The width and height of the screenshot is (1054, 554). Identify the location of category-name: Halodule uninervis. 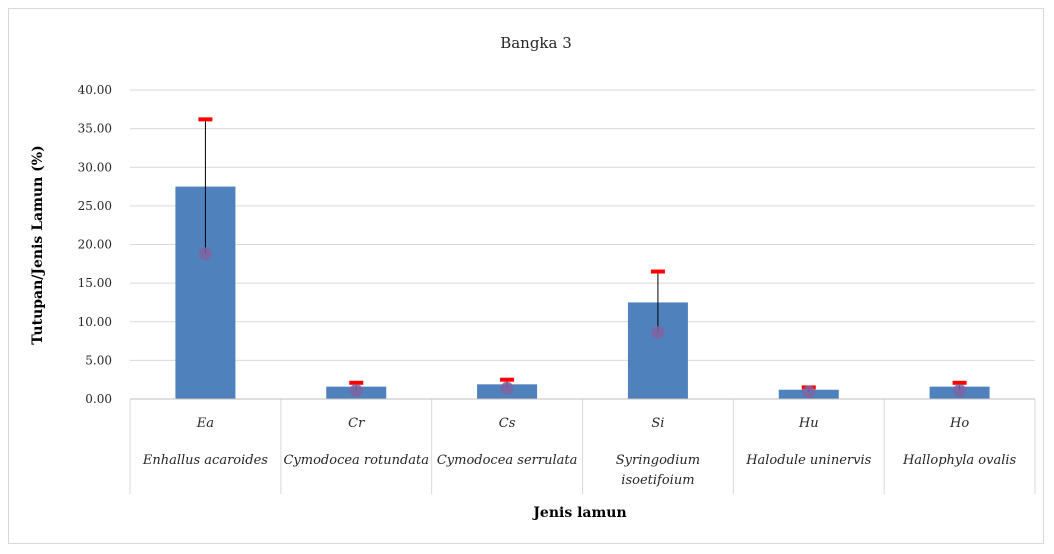
(808, 460).